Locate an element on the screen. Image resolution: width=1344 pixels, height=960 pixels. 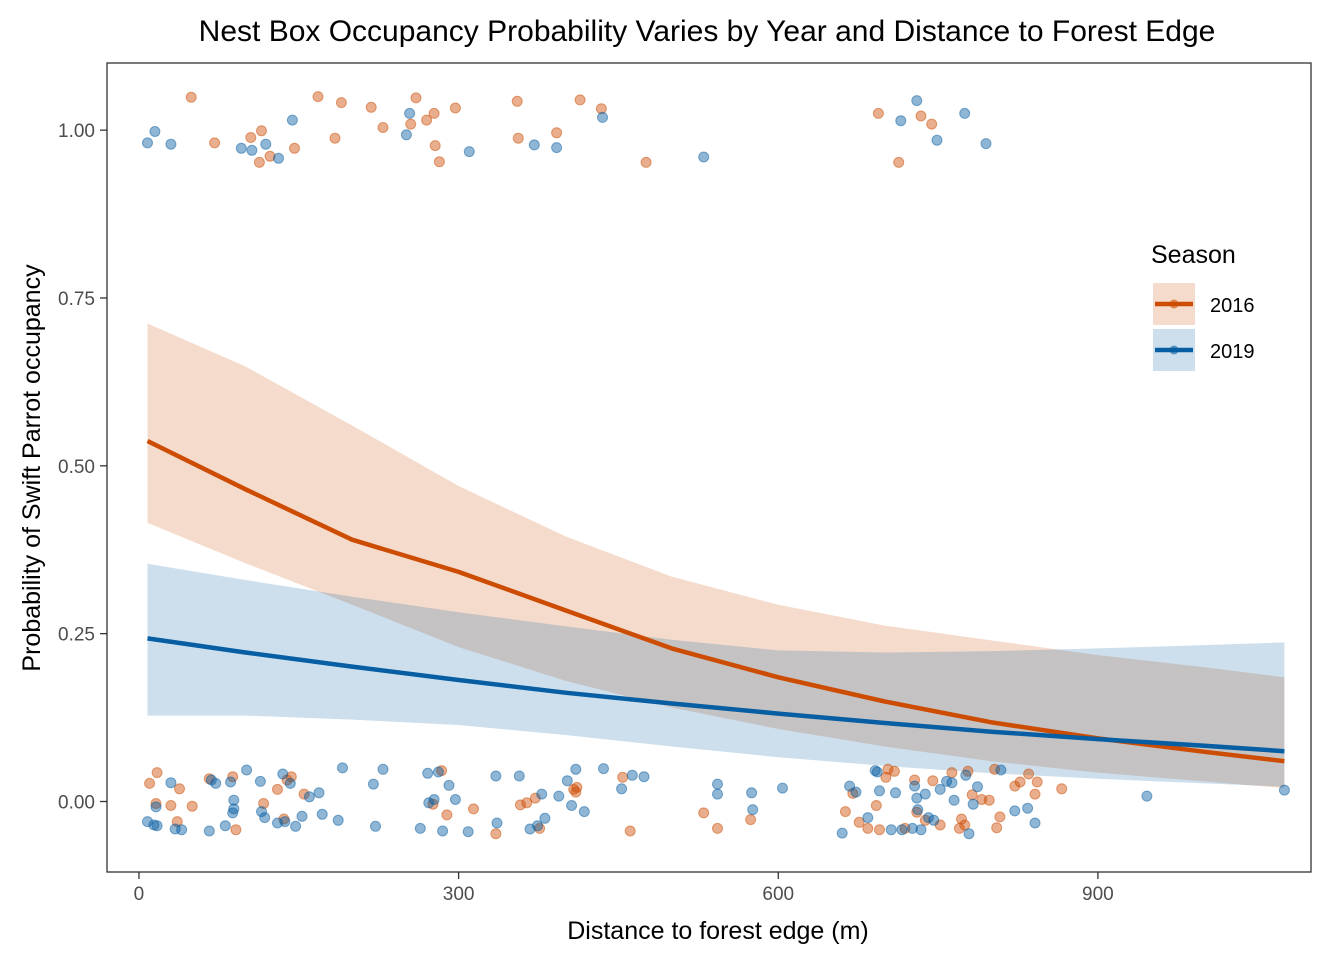
legend-key-point is located at coordinates (1174, 350).